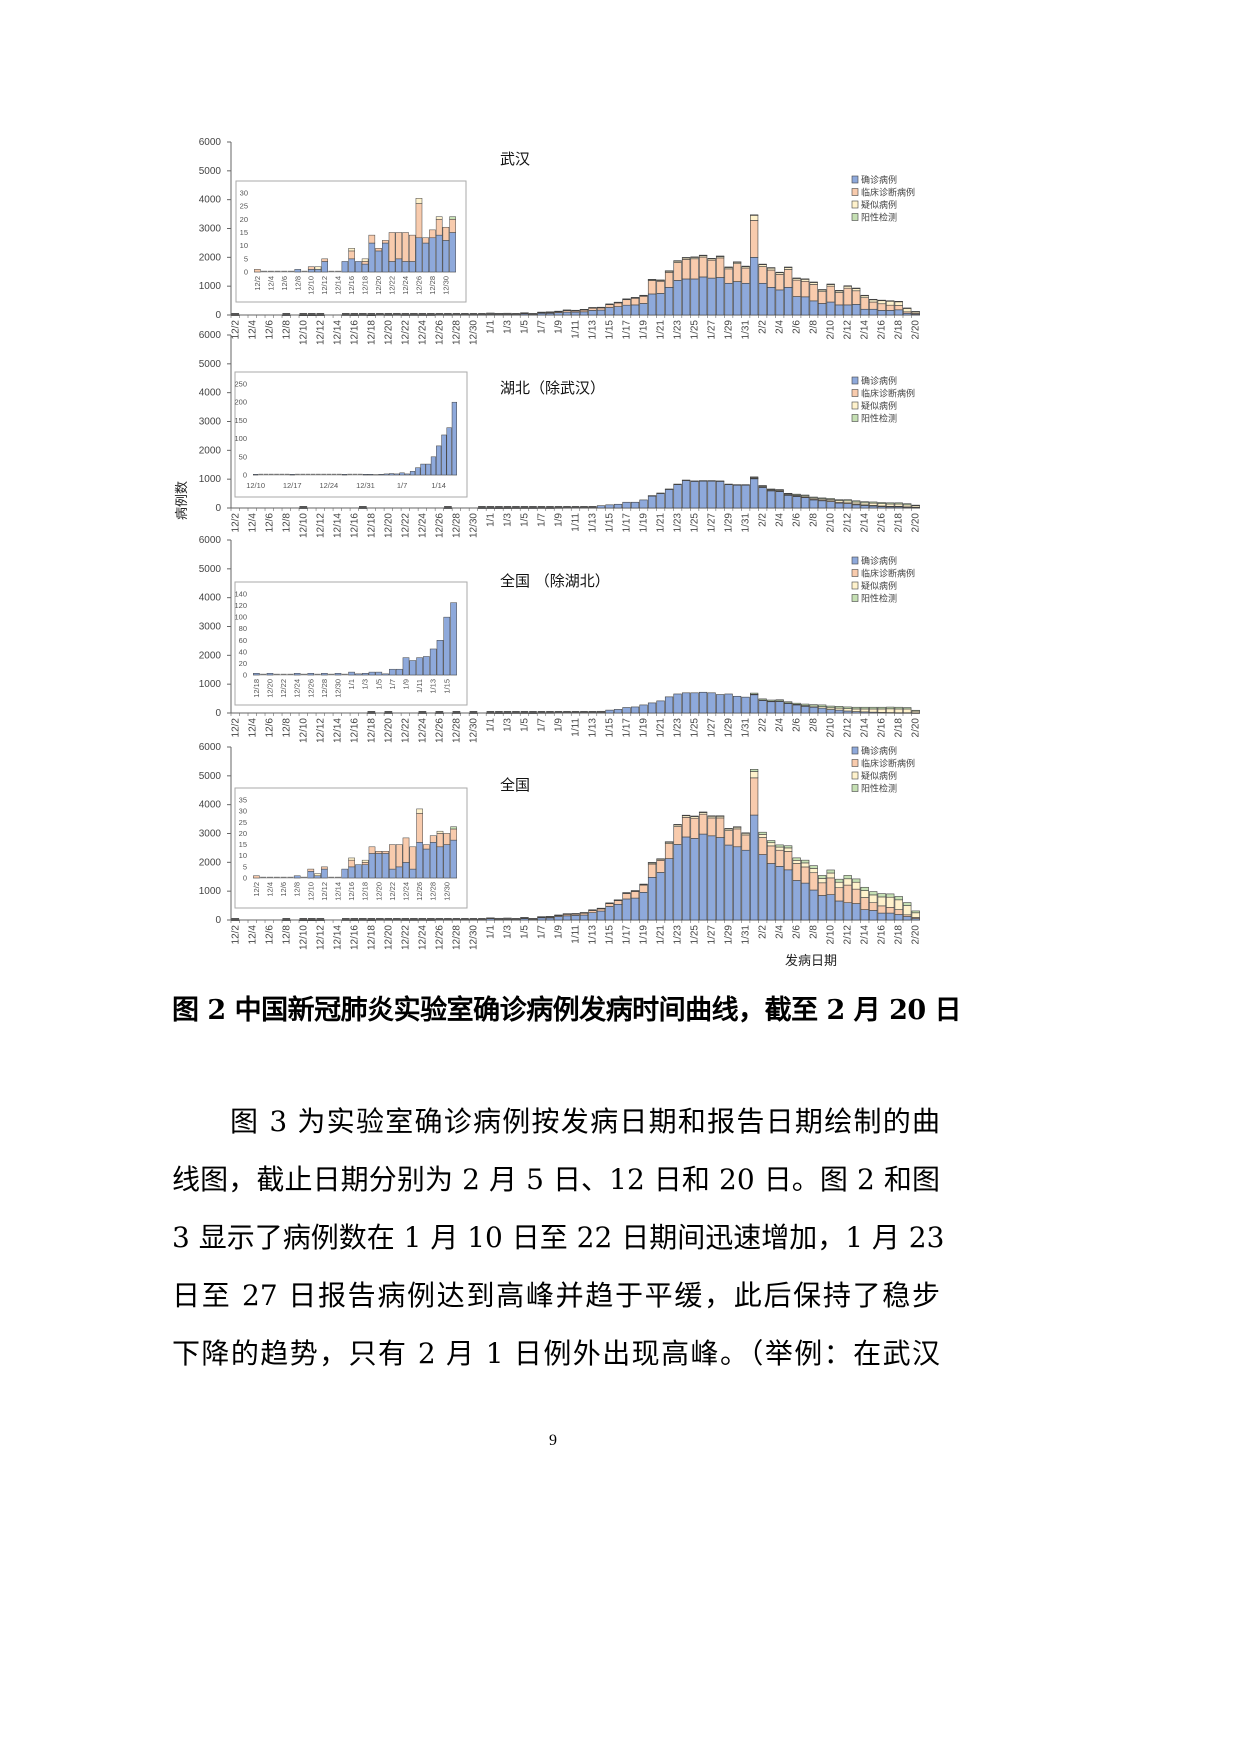 This screenshot has width=1241, height=1754. Describe the element at coordinates (507, 725) in the screenshot. I see `x-tick-label: 1/3` at that location.